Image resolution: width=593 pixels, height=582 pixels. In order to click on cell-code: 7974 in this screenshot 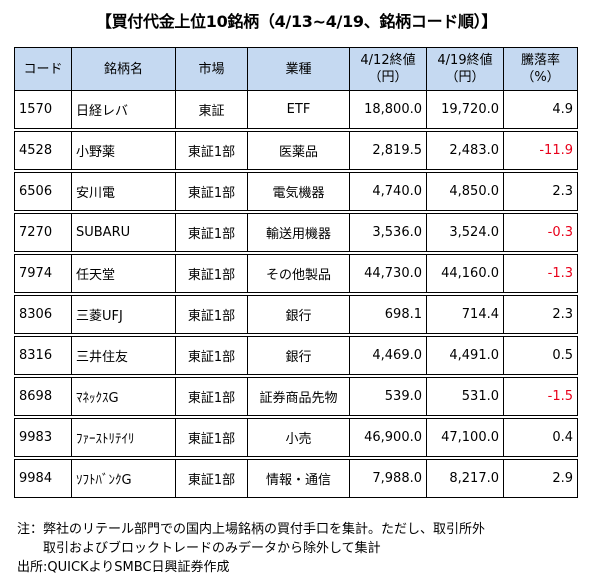, I will do `click(43, 273)`.